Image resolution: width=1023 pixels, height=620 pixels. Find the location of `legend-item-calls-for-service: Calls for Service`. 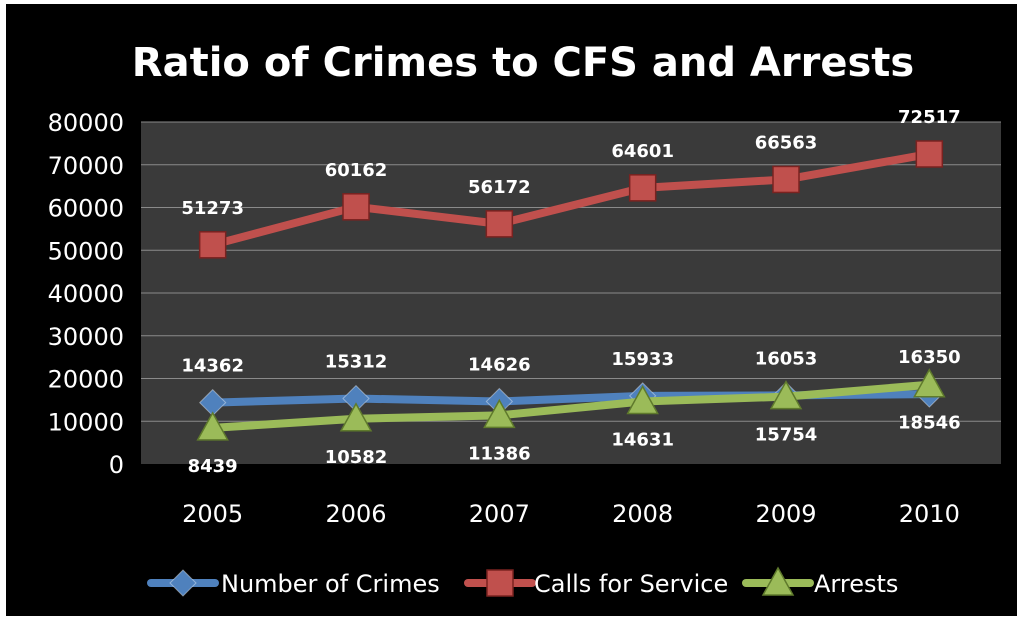

legend-item-calls-for-service: Calls for Service is located at coordinates (598, 584).